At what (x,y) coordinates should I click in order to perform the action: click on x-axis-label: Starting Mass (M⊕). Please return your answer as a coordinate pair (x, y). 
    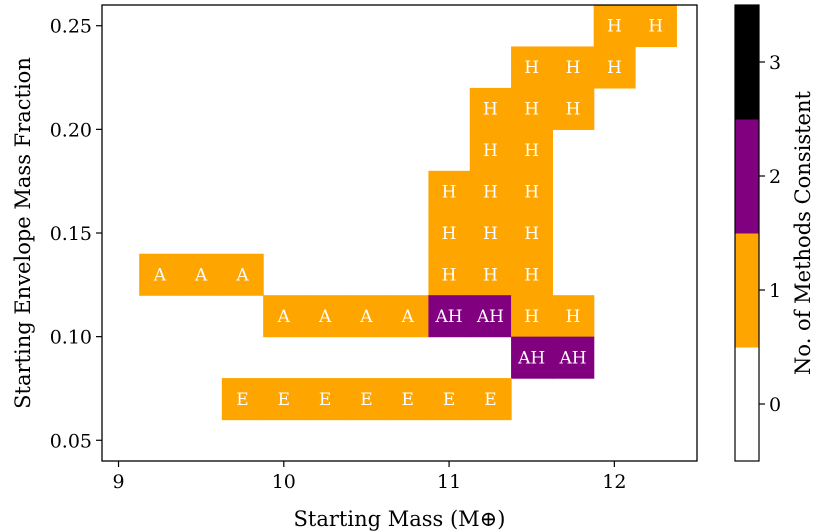
    Looking at the image, I should click on (400, 519).